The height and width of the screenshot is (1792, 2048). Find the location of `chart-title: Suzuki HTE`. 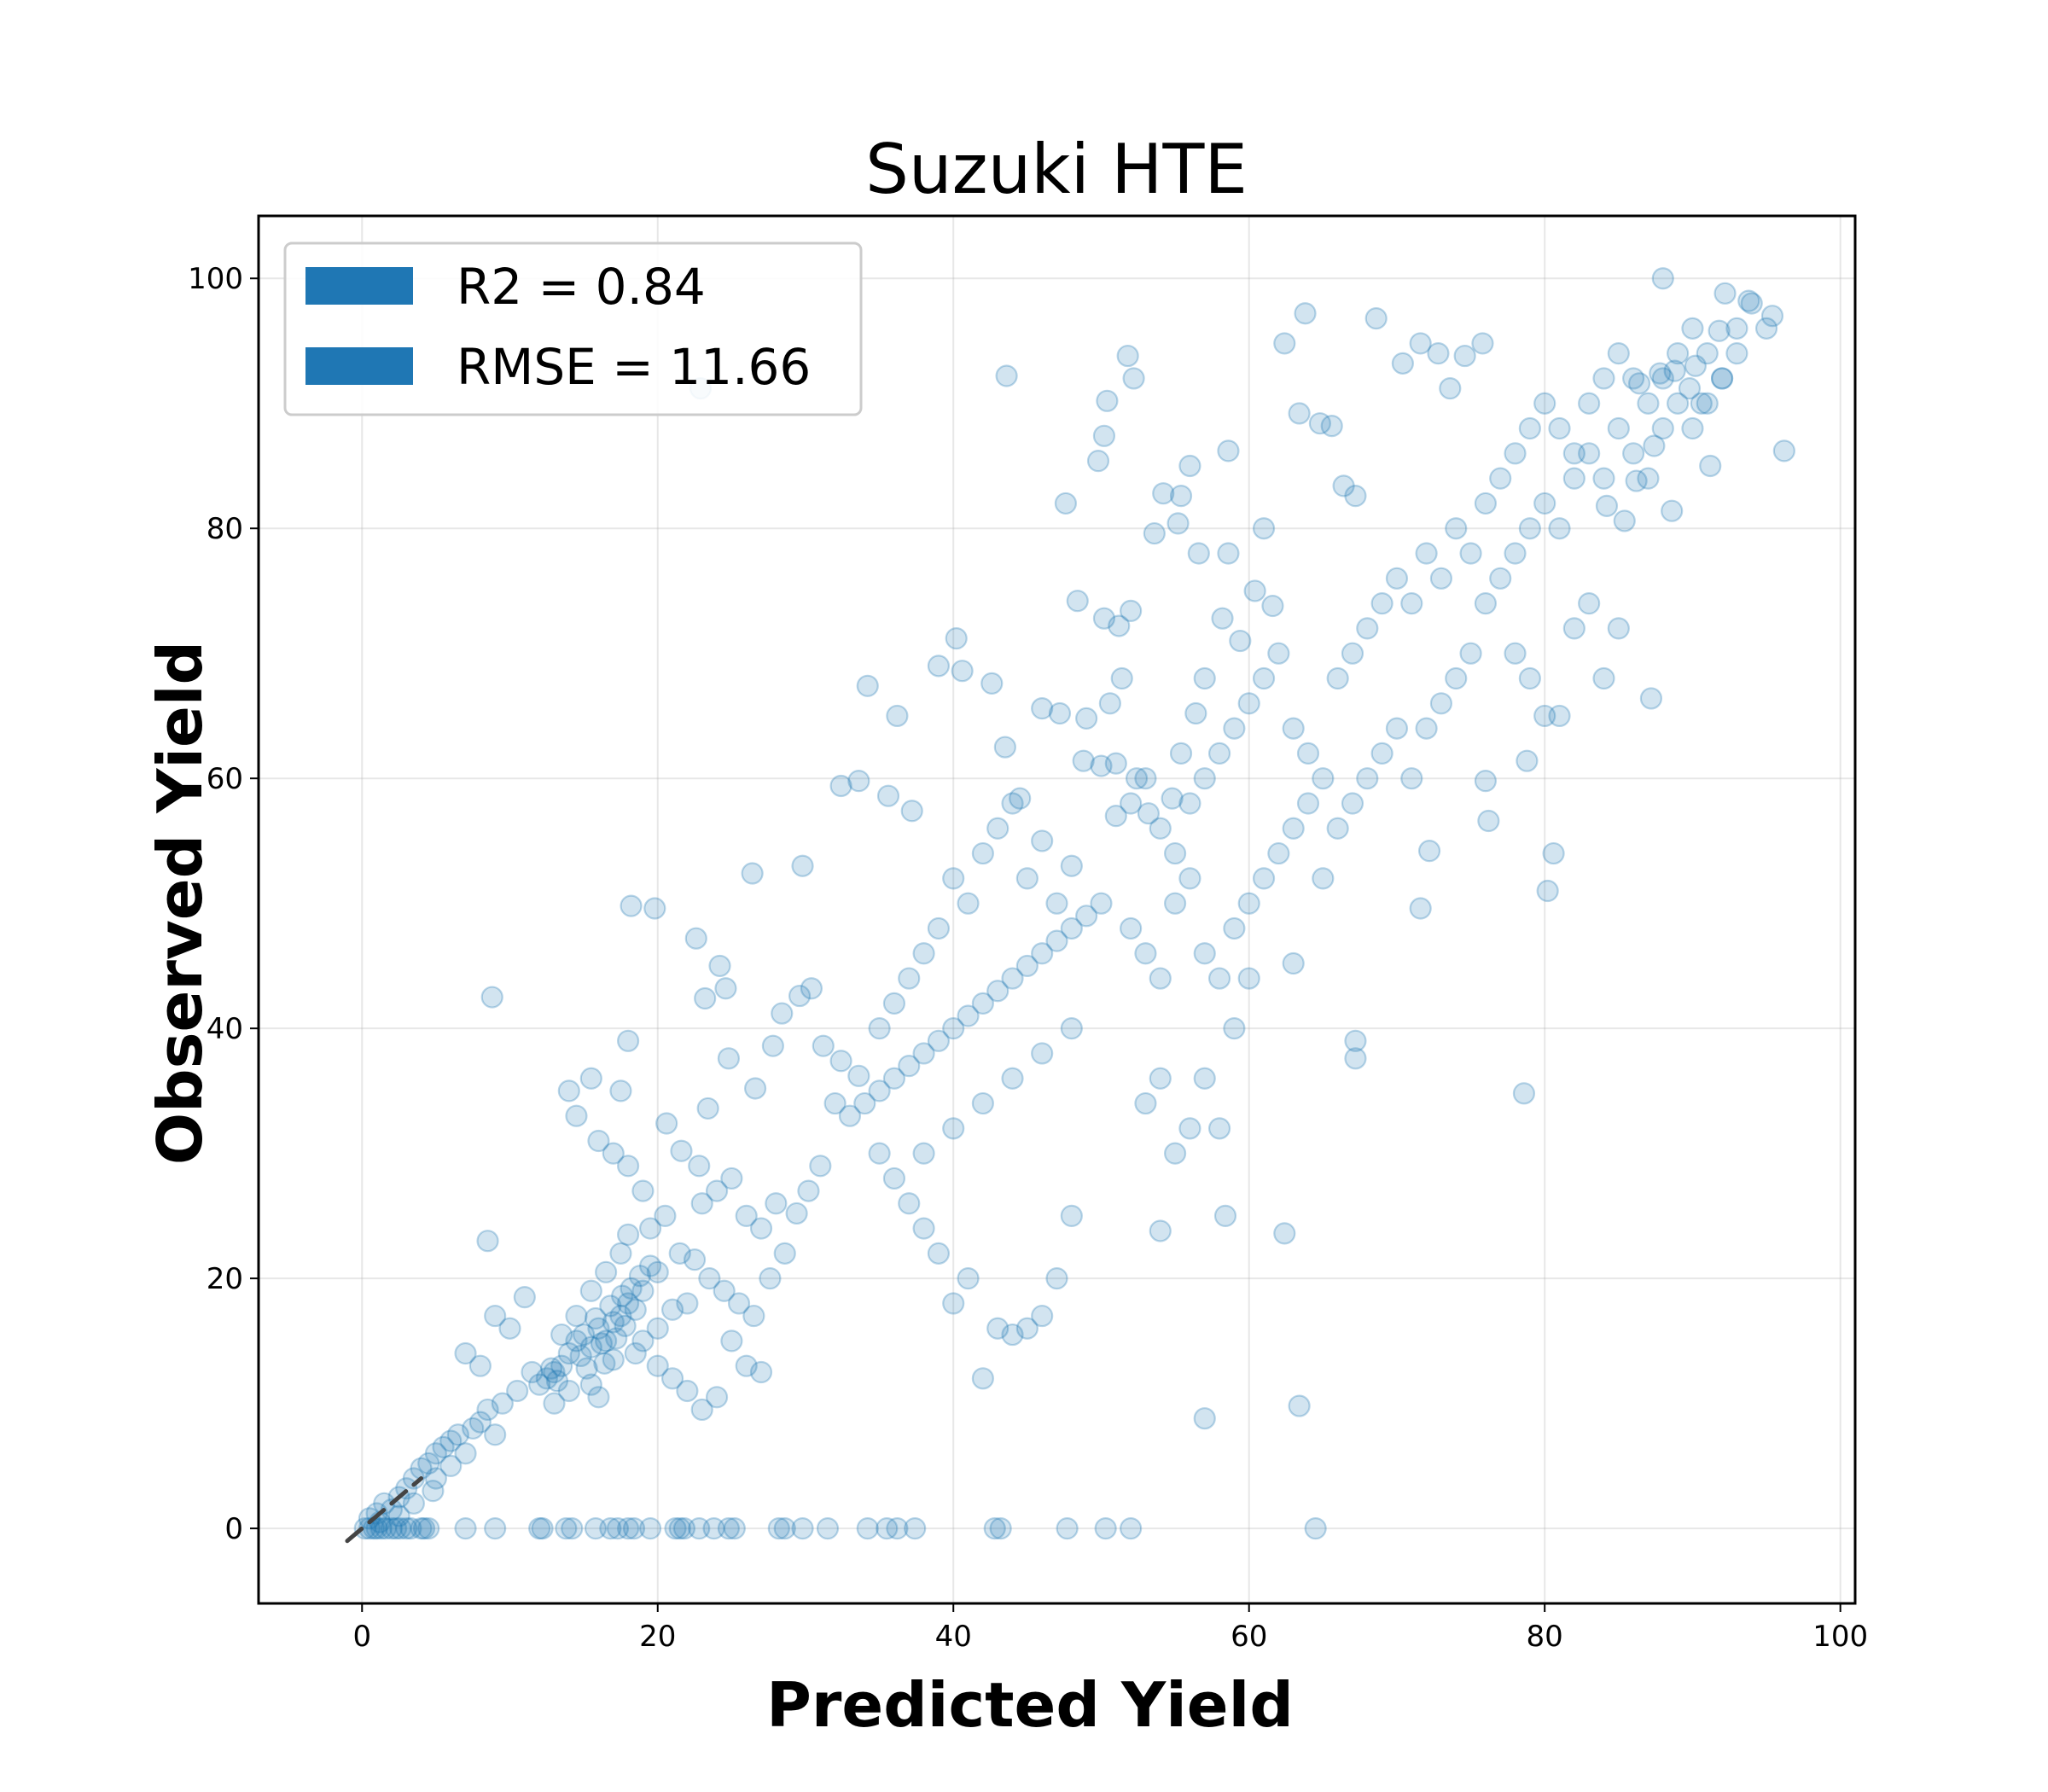

chart-title: Suzuki HTE is located at coordinates (1056, 169).